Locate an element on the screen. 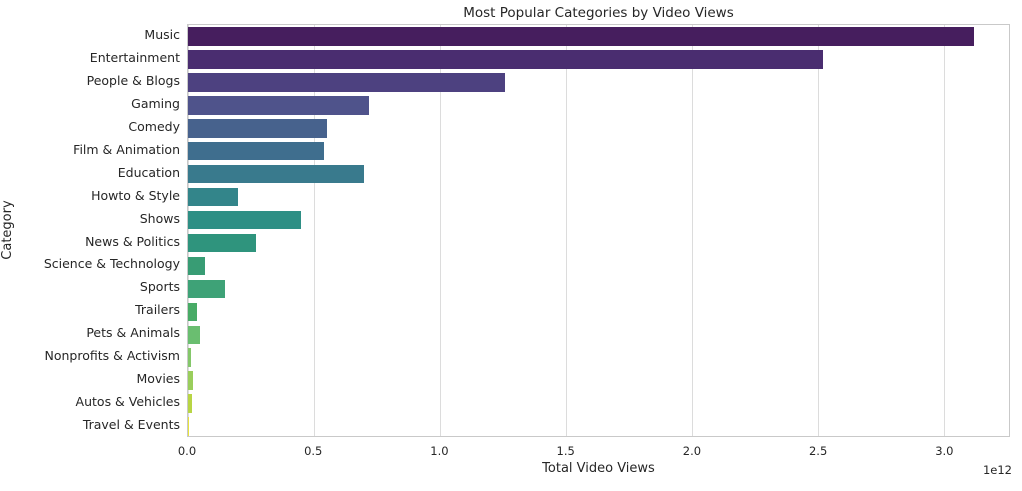 The height and width of the screenshot is (491, 1022). category-label: Entertainment is located at coordinates (134, 57).